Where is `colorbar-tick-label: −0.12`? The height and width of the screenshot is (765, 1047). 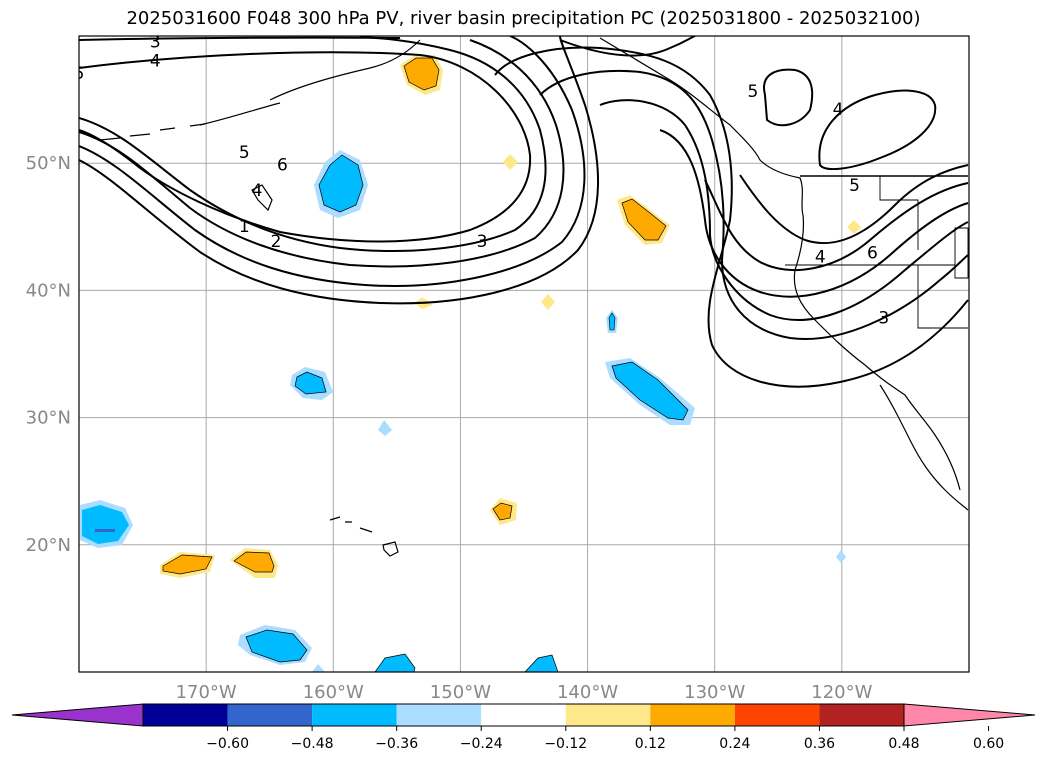 colorbar-tick-label: −0.12 is located at coordinates (565, 744).